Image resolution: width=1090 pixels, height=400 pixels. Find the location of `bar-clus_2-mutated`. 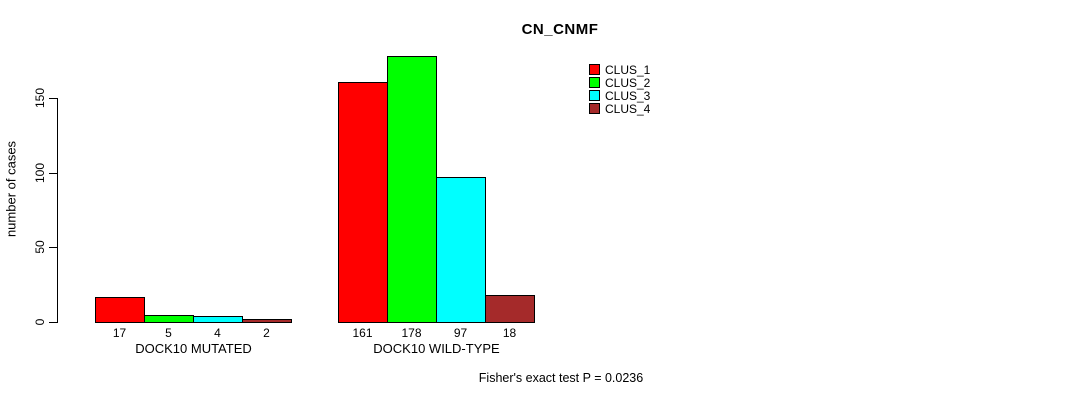

bar-clus_2-mutated is located at coordinates (169, 319).